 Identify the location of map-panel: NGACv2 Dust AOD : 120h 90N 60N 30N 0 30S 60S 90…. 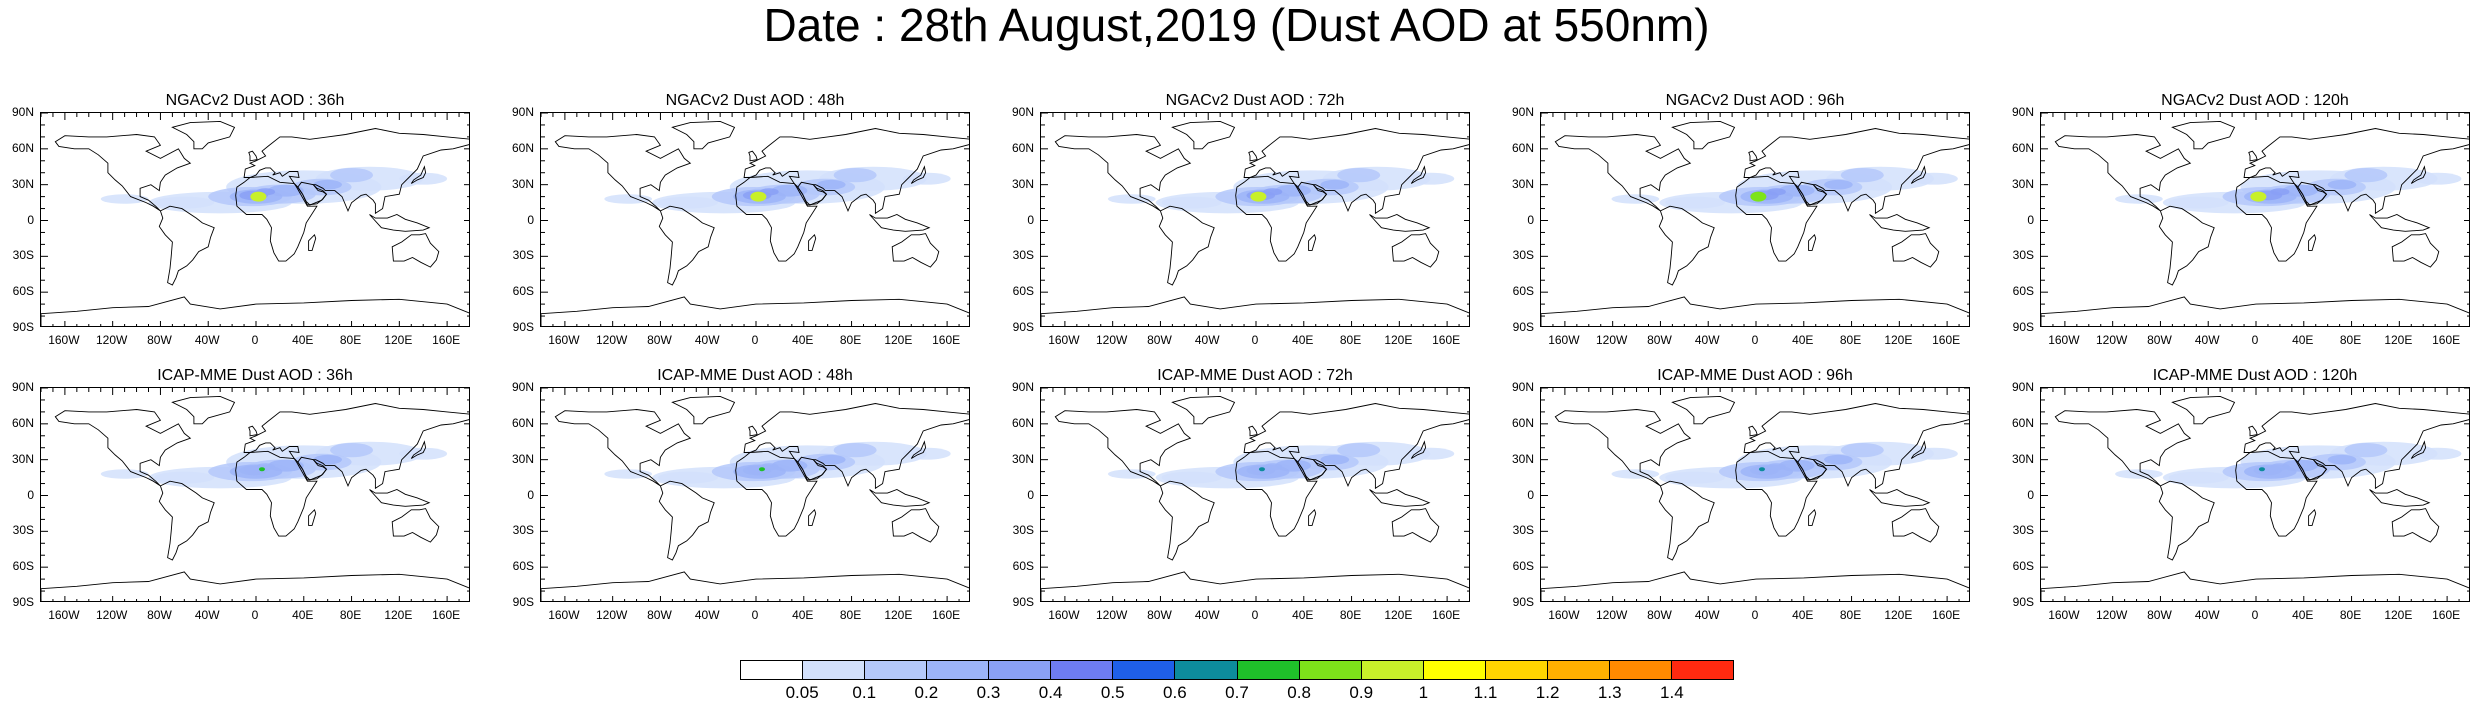
(2235, 222).